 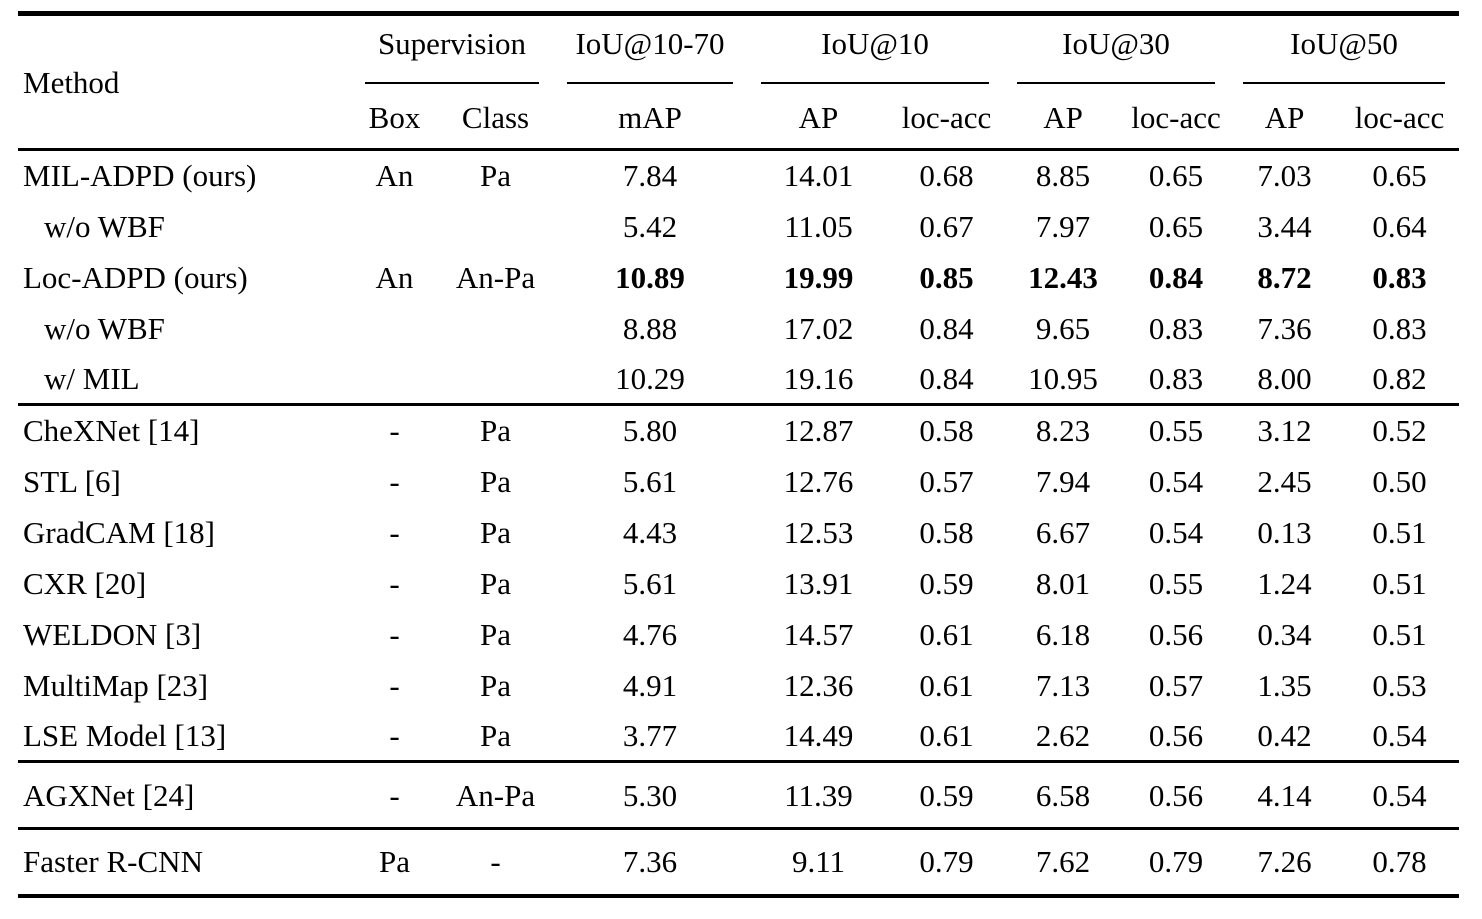 I want to click on method-cell: LSE Model [13], so click(x=125, y=735).